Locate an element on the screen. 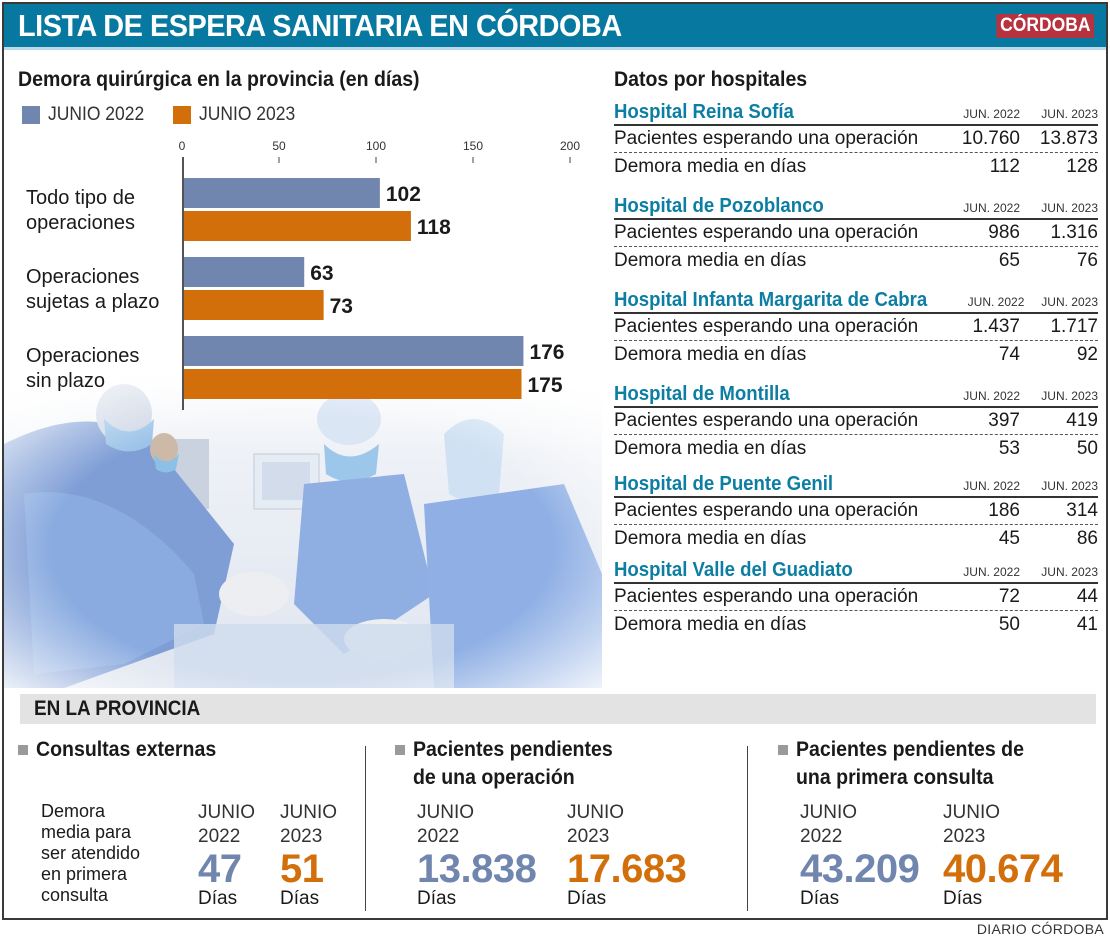 This screenshot has height=943, width=1110. bar-2022 is located at coordinates (354, 351).